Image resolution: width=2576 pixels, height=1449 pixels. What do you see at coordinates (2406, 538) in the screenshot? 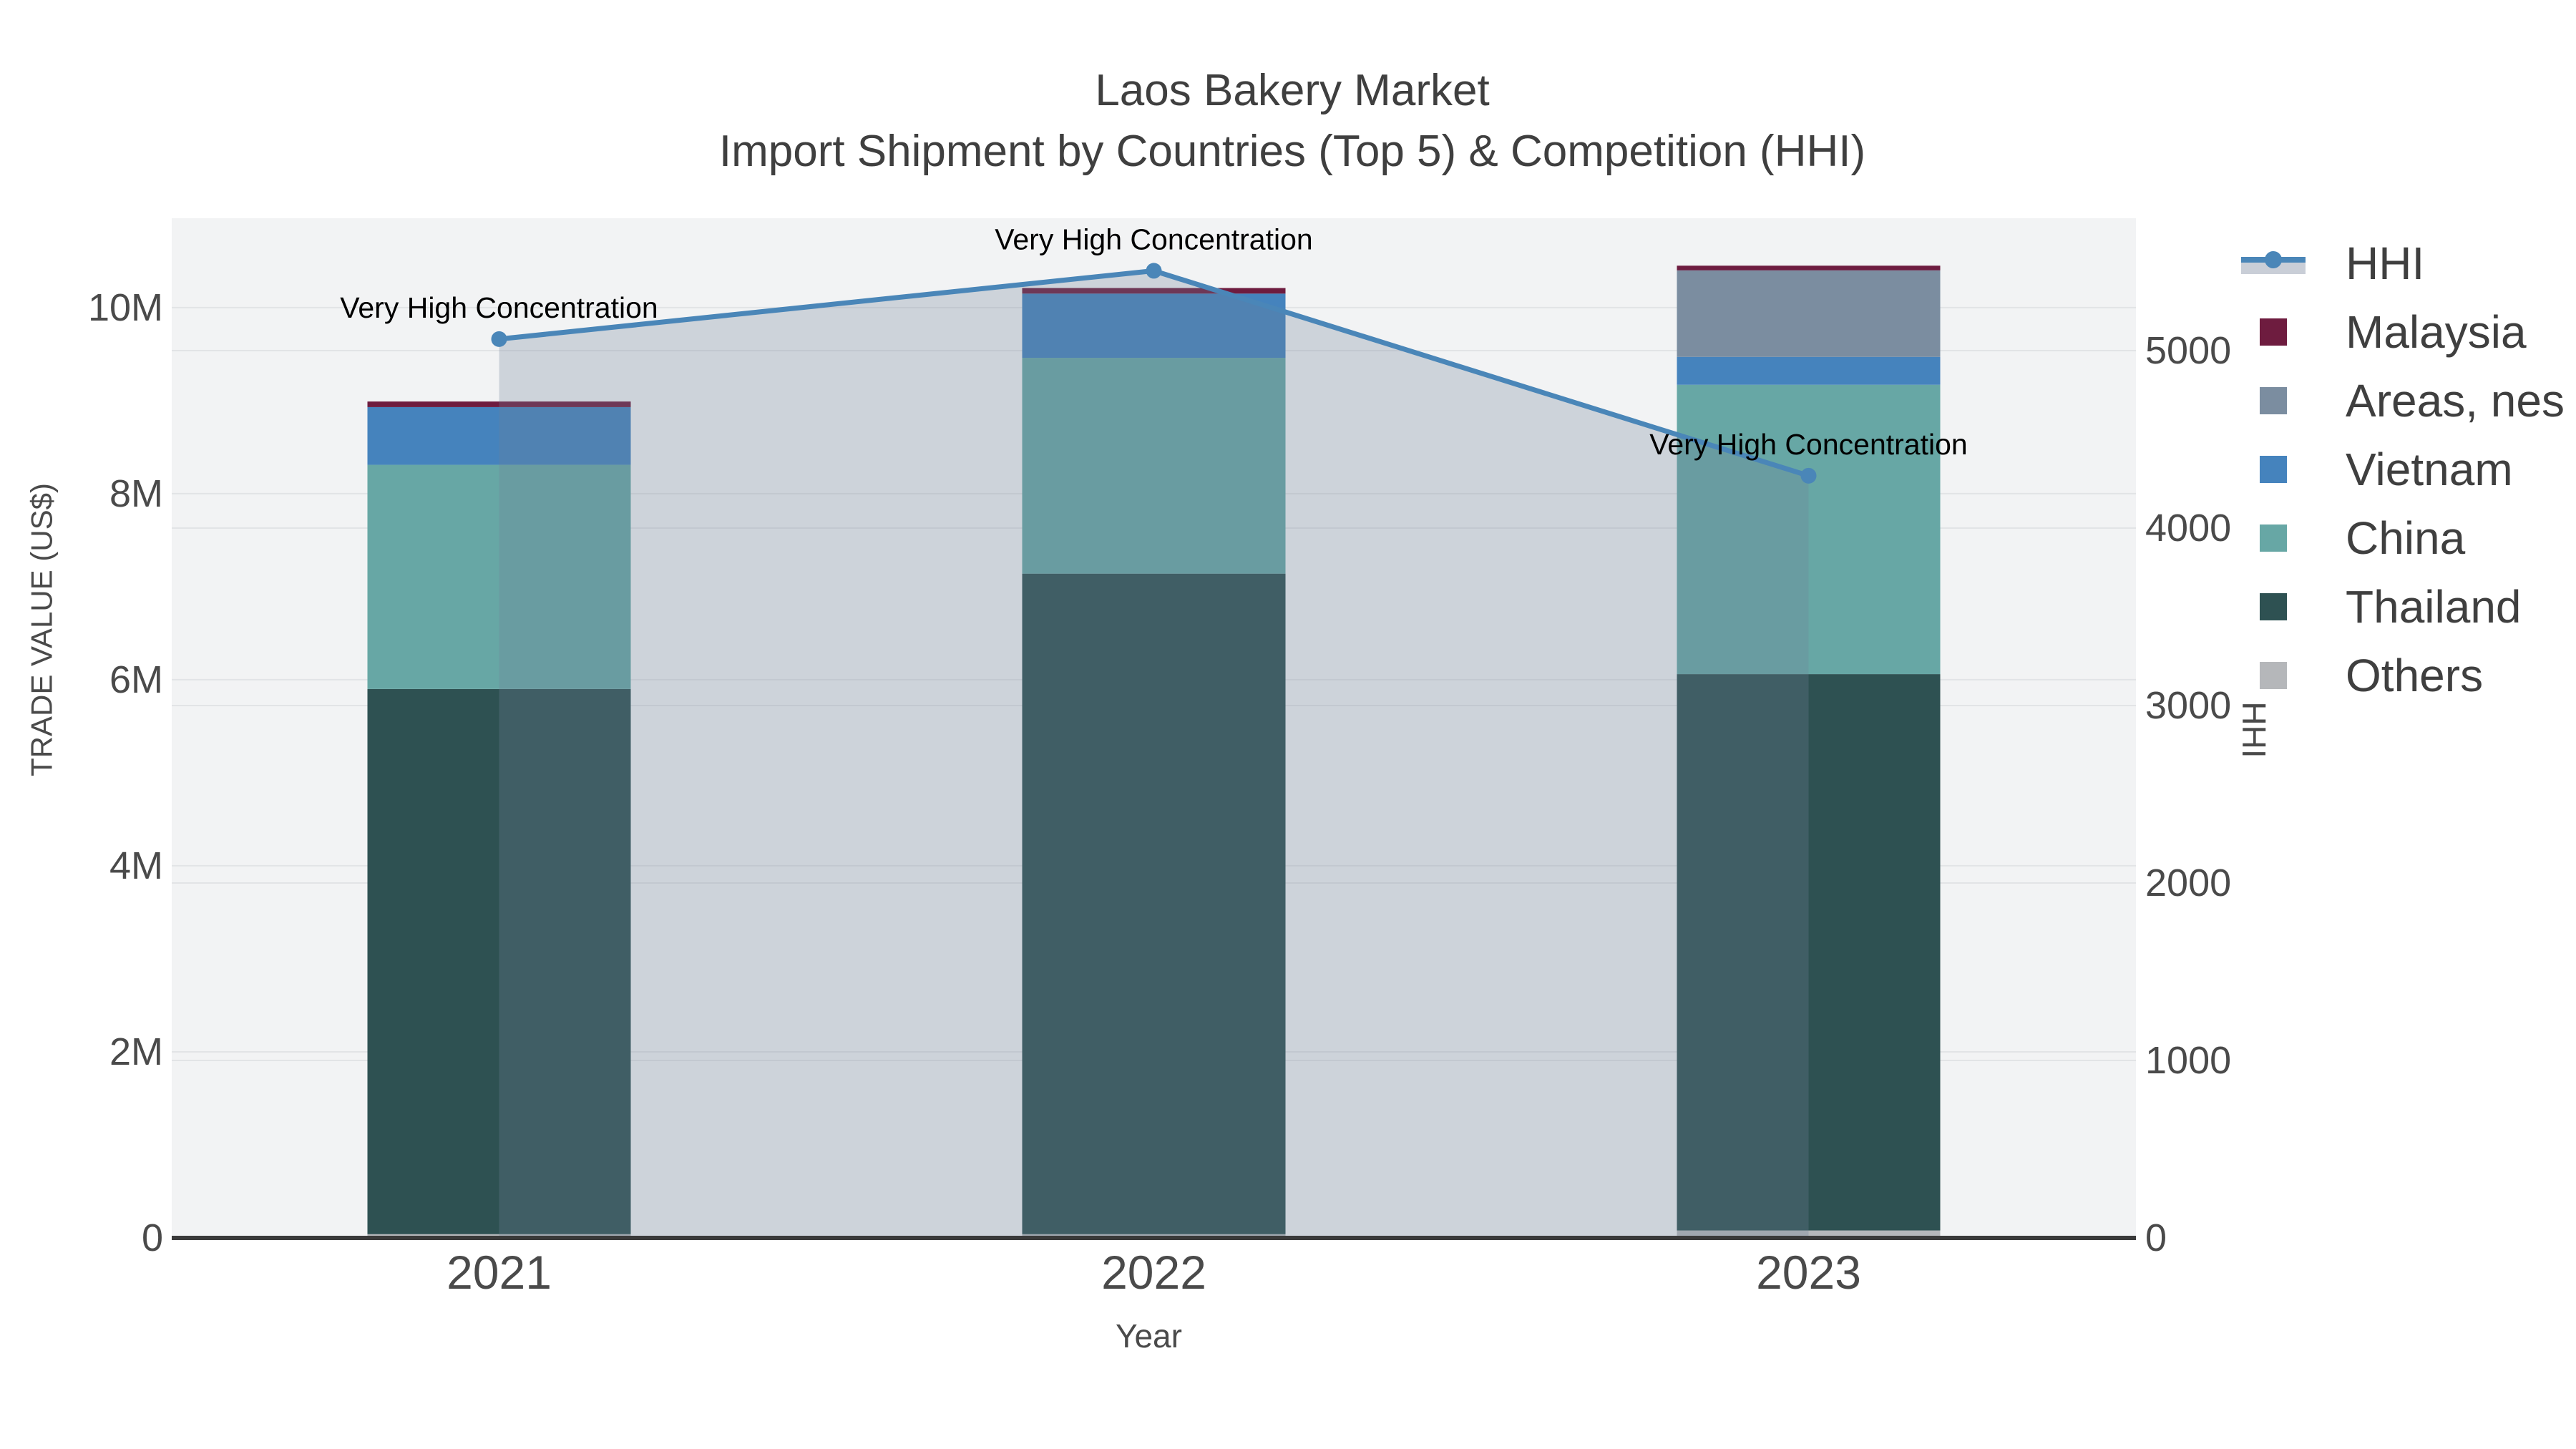
I see `legend-label: China` at bounding box center [2406, 538].